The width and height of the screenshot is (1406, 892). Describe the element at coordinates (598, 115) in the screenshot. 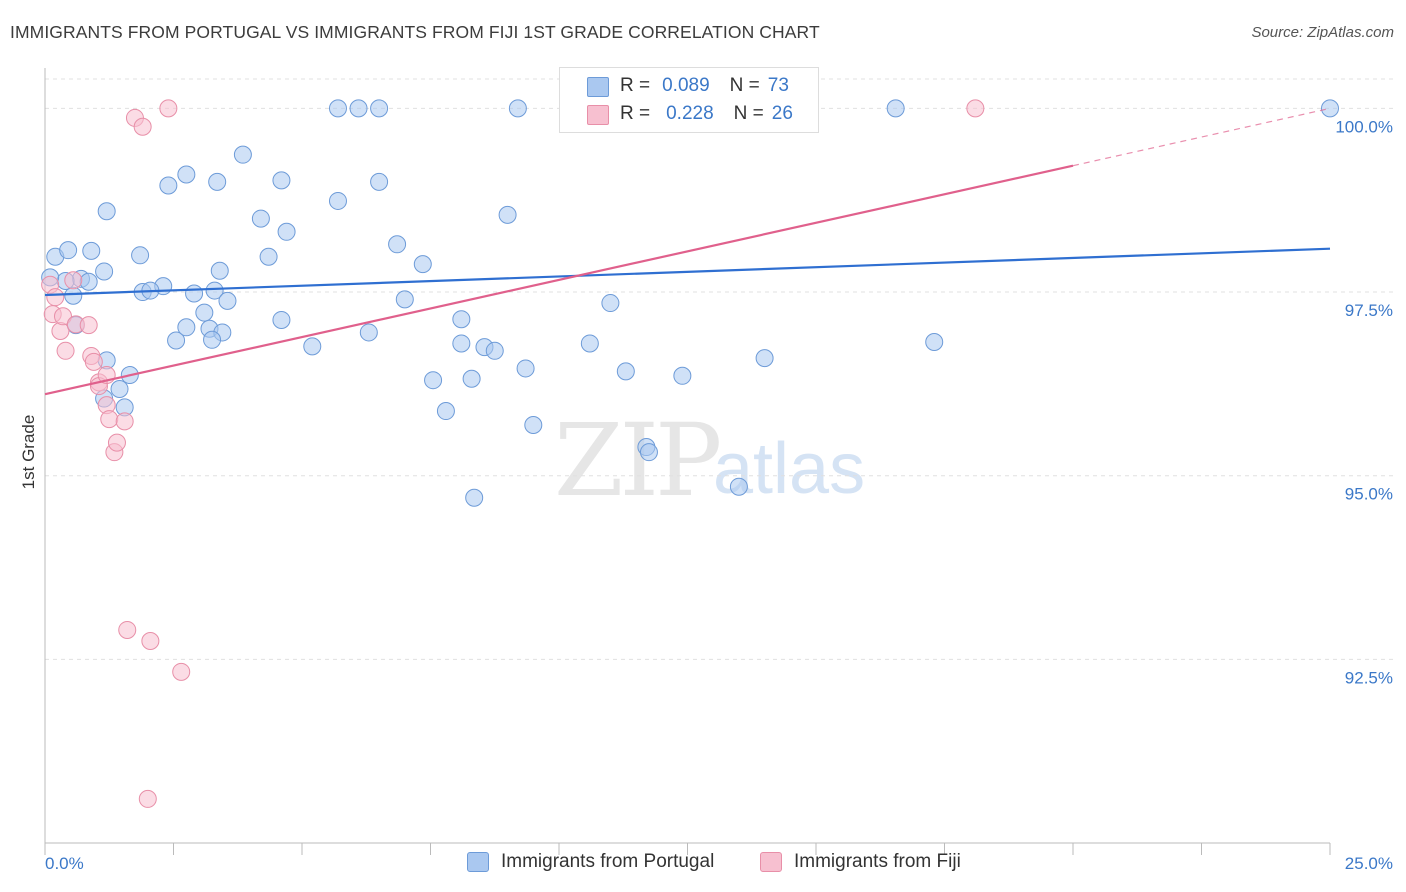

I see `fiji-swatch` at that location.